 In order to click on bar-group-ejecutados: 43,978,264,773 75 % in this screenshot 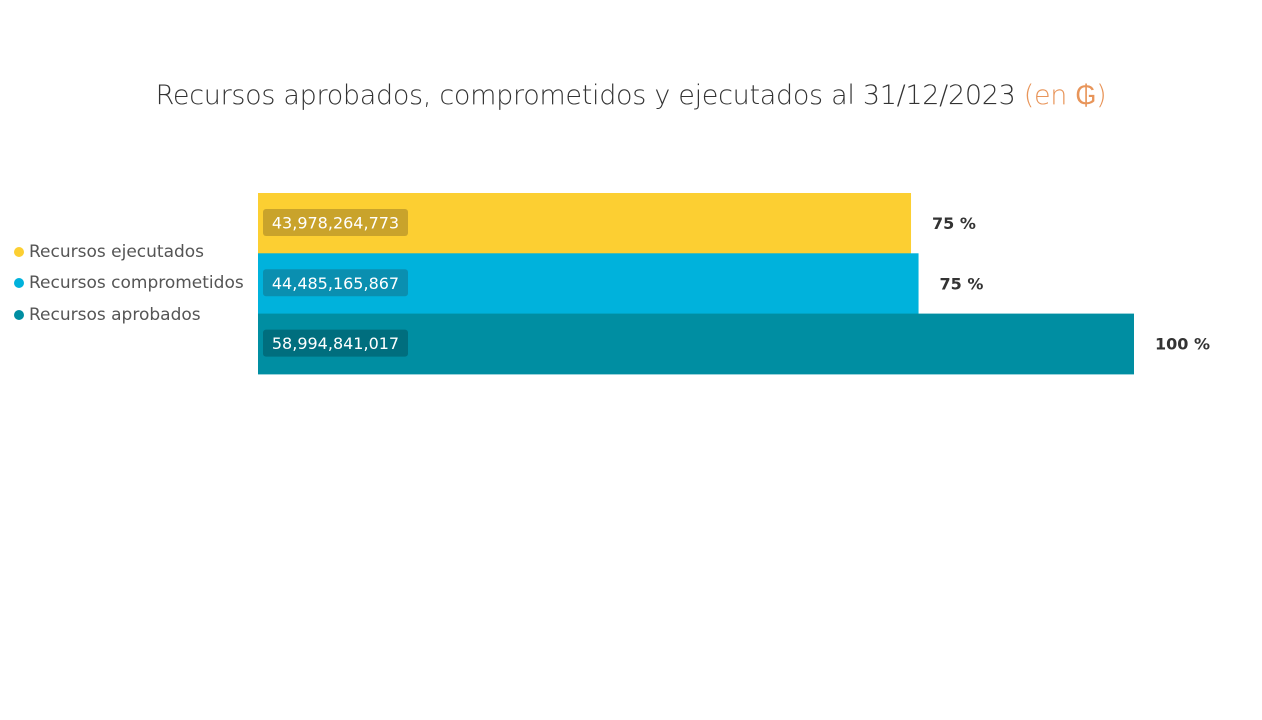, I will do `click(617, 223)`.